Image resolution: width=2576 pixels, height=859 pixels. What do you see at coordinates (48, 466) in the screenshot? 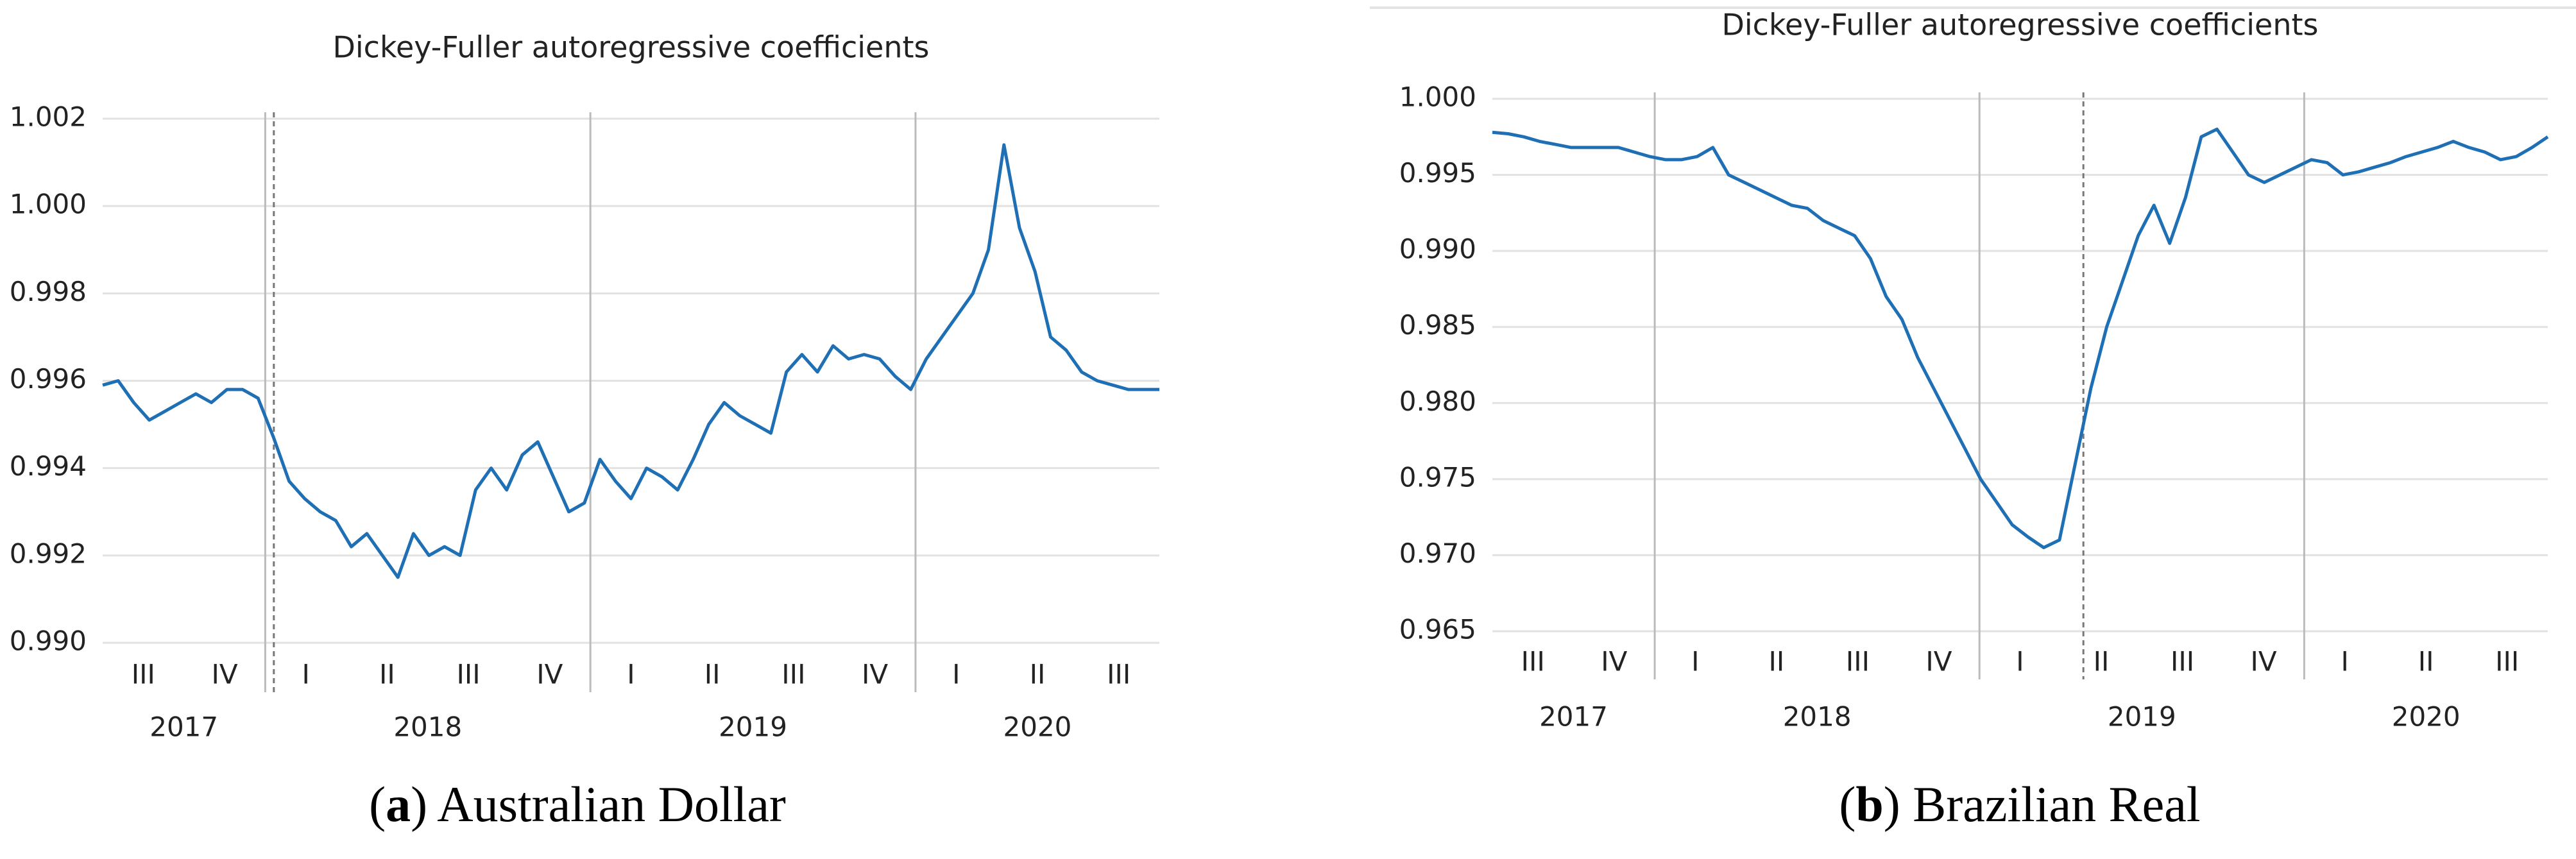
I see `y-tick-label: 0.994` at bounding box center [48, 466].